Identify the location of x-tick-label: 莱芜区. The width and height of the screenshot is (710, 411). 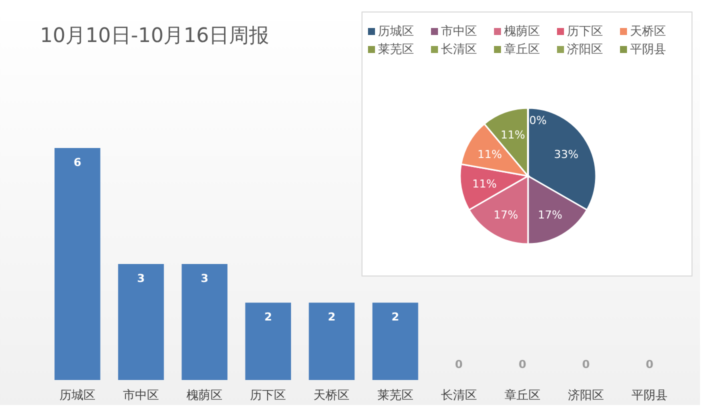
(395, 395).